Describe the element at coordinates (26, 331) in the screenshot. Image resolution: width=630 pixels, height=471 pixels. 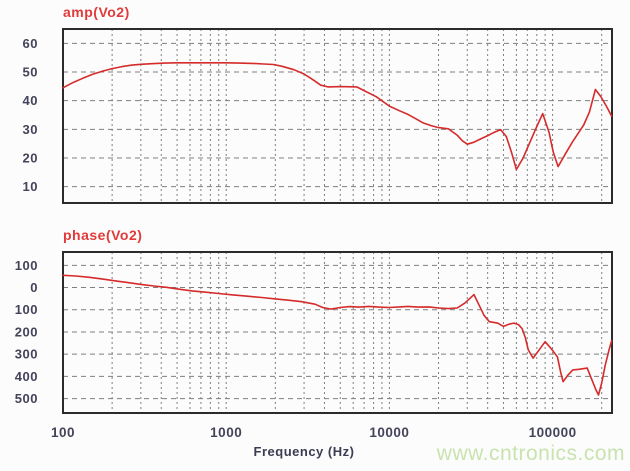
I see `phase-y-tick-label: 200` at that location.